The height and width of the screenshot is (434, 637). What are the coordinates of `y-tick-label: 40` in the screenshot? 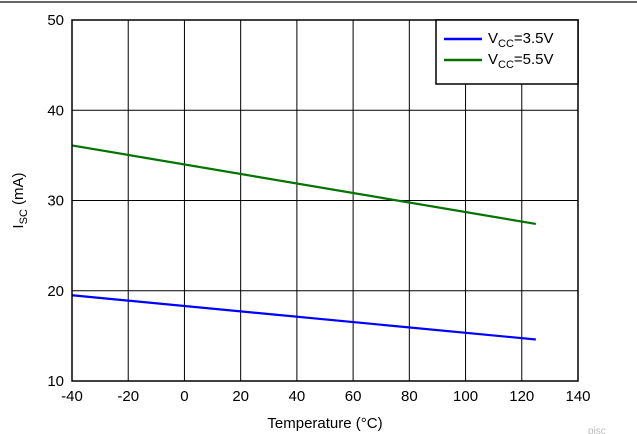 It's located at (55, 110).